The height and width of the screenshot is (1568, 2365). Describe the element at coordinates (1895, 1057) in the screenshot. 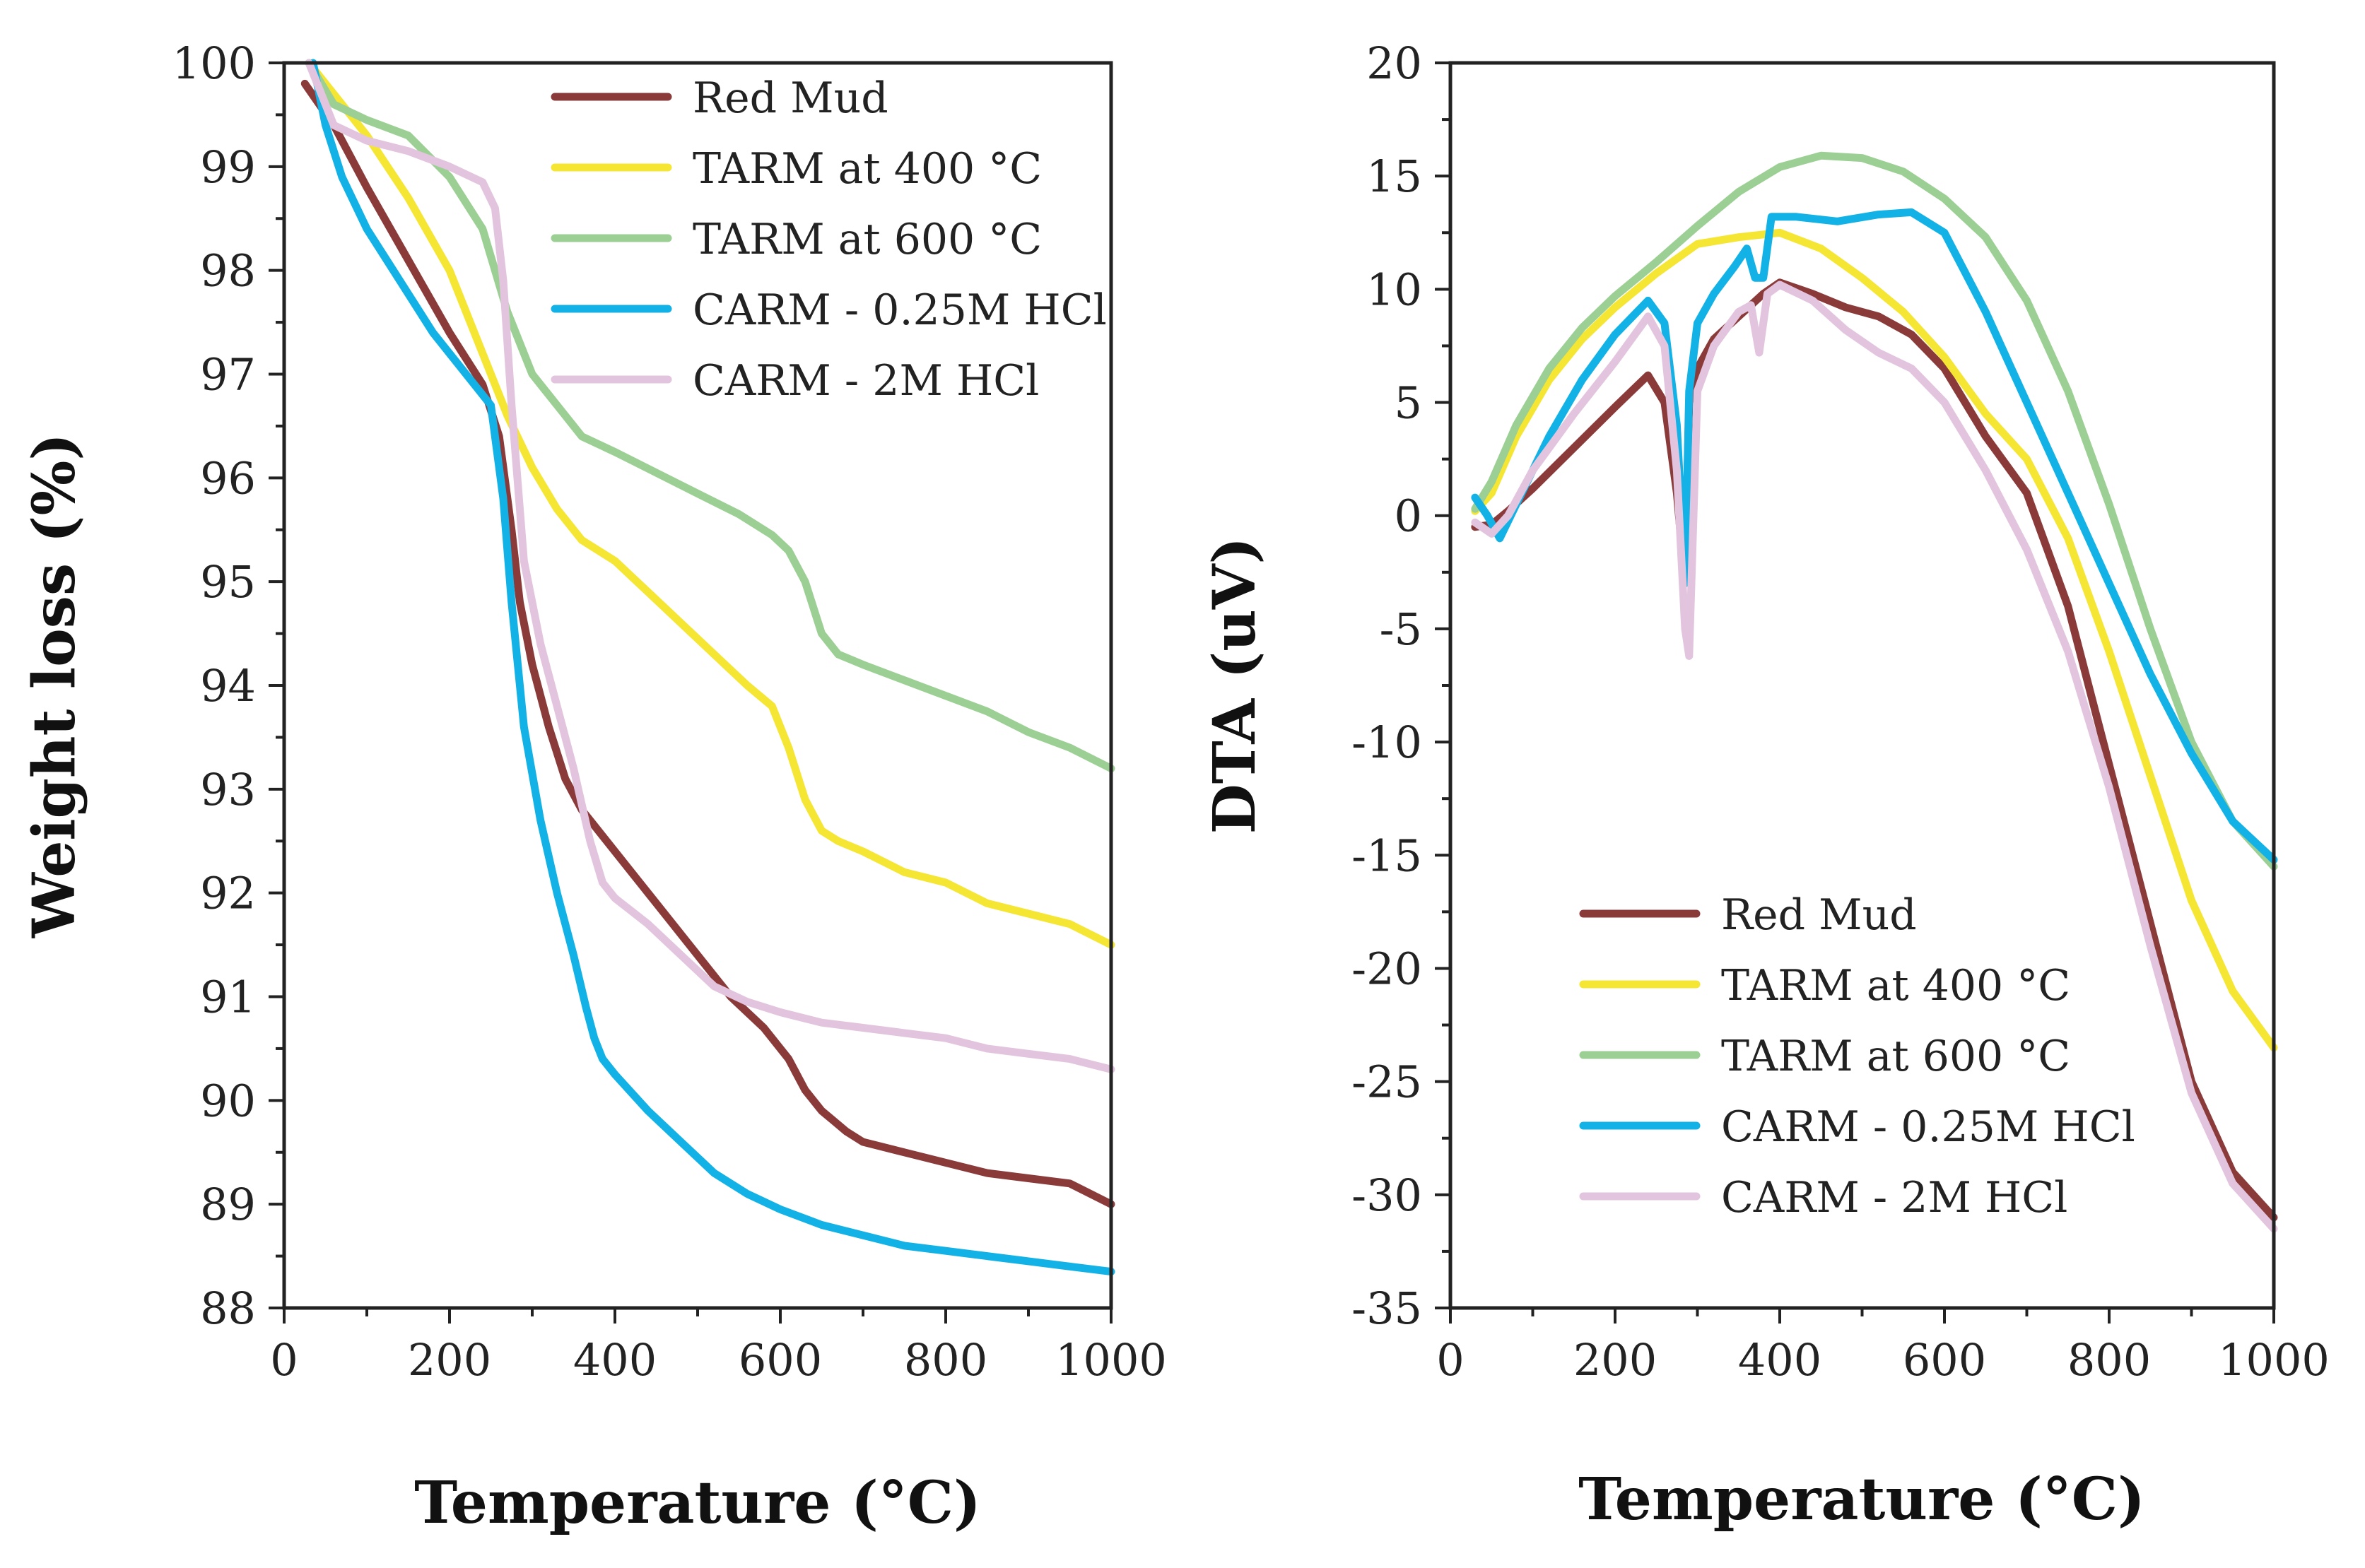

I see `dta-legend-label-tarm-600: TARM at 600 °C` at that location.